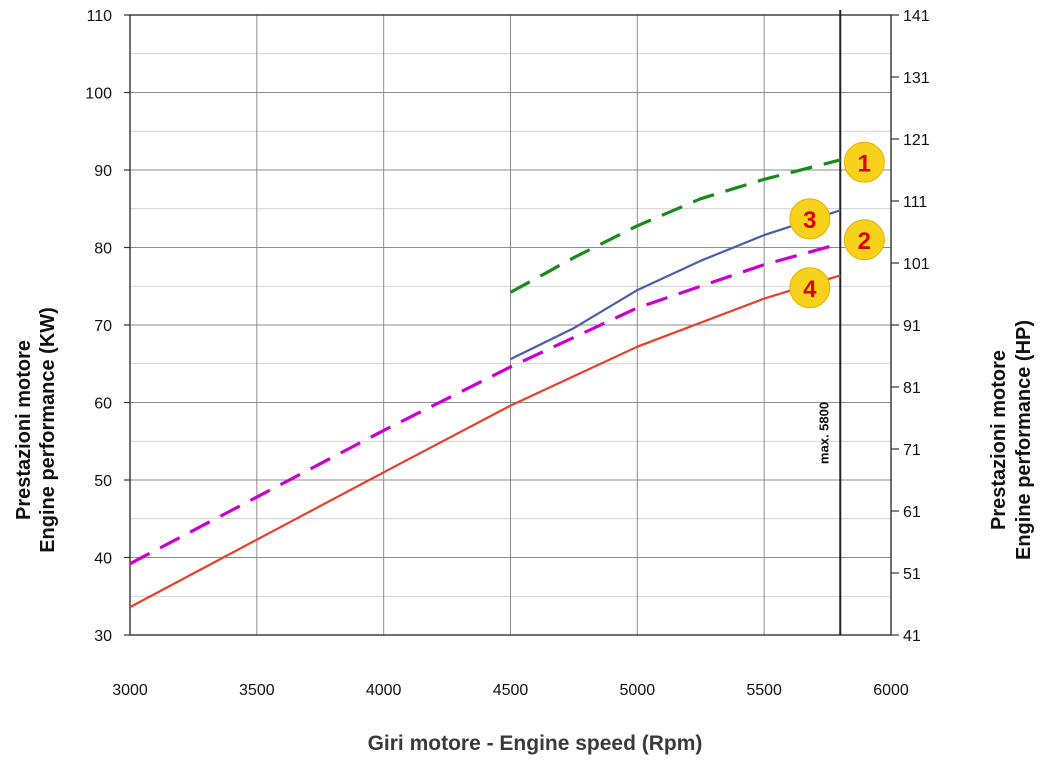  What do you see at coordinates (891, 690) in the screenshot?
I see `x-tick-label: 6000` at bounding box center [891, 690].